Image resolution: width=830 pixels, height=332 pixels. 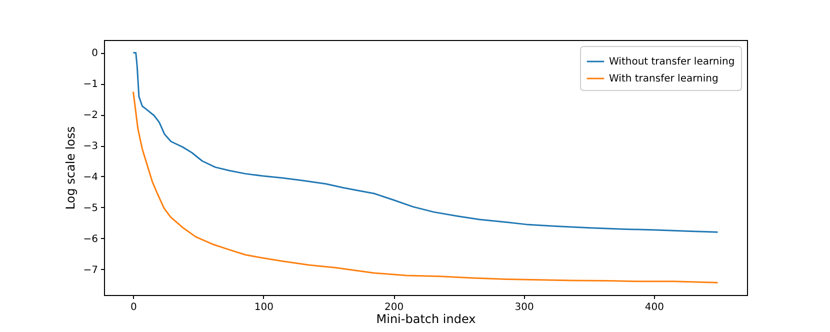 I want to click on legend-label: Without transfer learning, so click(x=672, y=62).